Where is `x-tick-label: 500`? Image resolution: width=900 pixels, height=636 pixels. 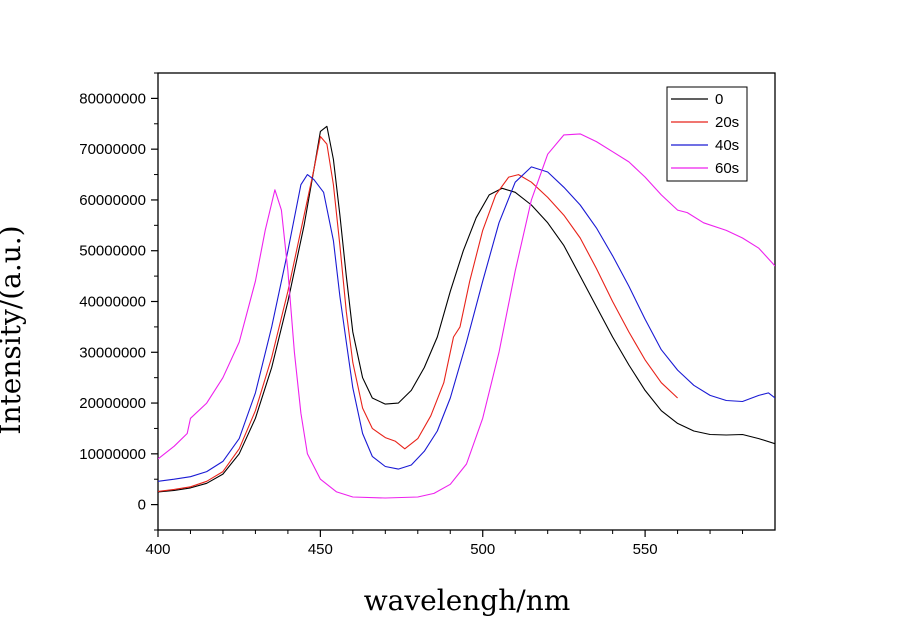 x-tick-label: 500 is located at coordinates (482, 549).